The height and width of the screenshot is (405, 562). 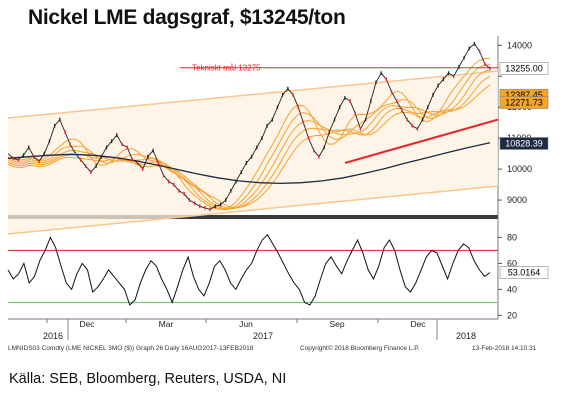 I want to click on channel-lower-line, so click(x=253, y=210).